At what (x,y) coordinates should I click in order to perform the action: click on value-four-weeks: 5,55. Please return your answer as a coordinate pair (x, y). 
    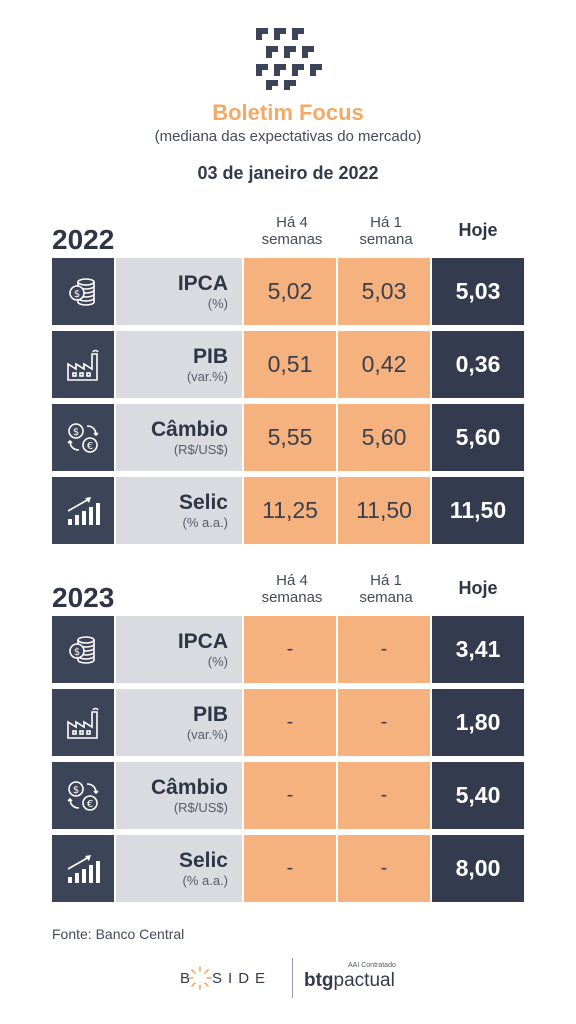
    Looking at the image, I should click on (290, 437).